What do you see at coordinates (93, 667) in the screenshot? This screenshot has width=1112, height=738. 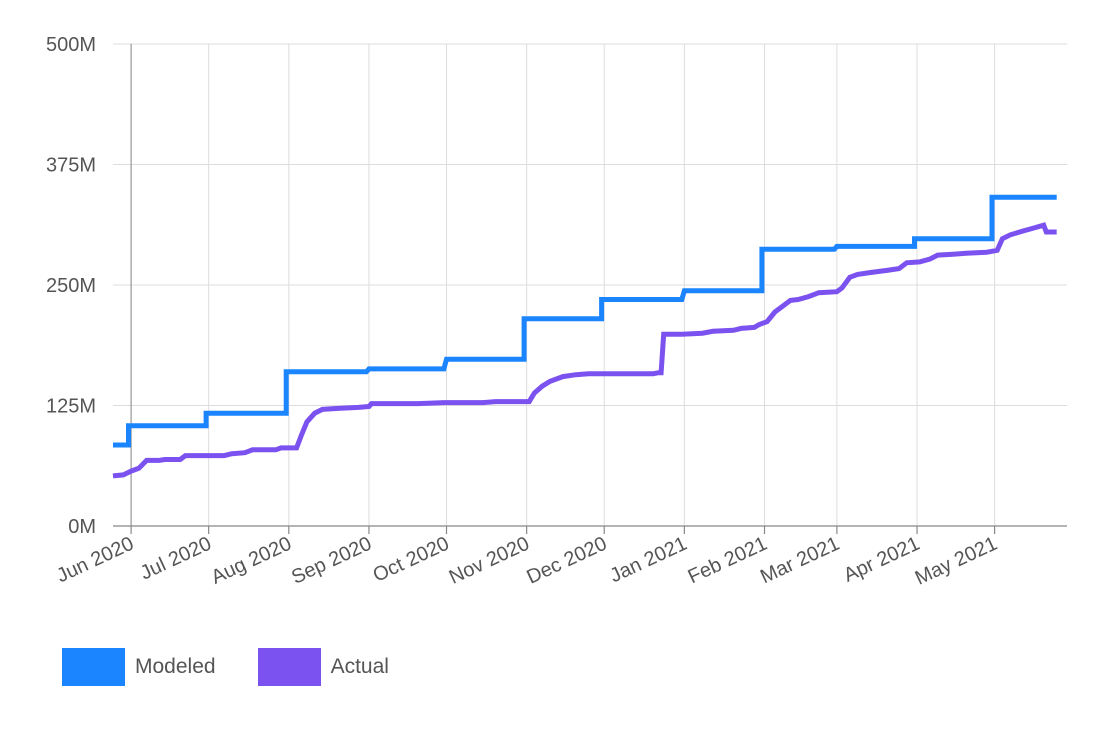 I see `legend-swatch-modeled` at bounding box center [93, 667].